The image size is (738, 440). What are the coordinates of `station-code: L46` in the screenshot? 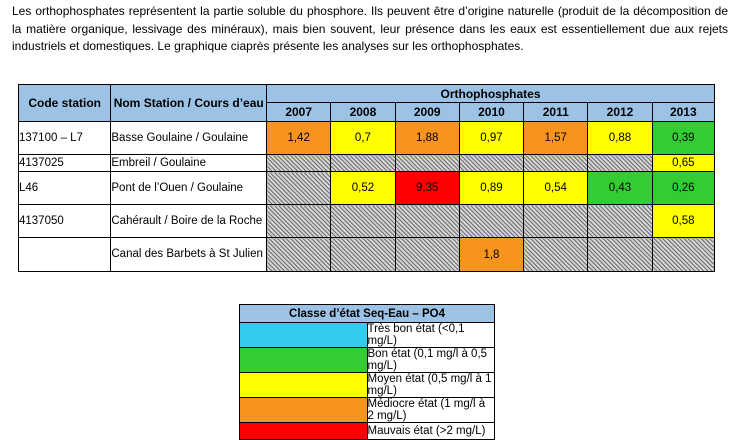 It's located at (64, 188).